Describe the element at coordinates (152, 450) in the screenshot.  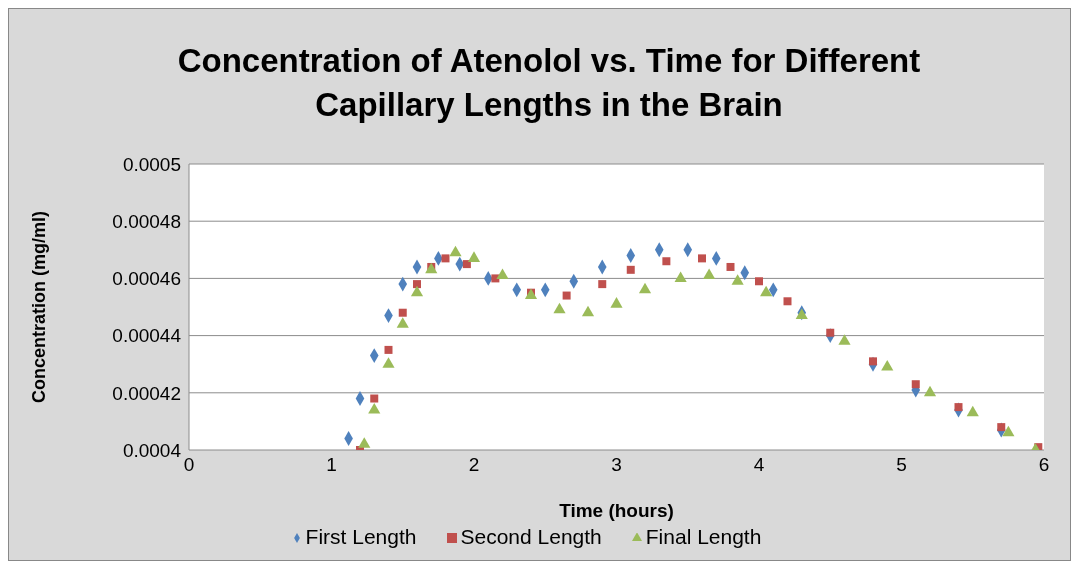
I see `y-tick-label: 0.0004` at that location.